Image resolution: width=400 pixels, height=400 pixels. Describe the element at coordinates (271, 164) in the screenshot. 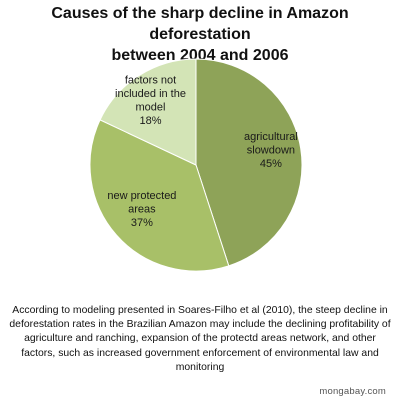

I see `pie-slice-percent: 45%` at that location.